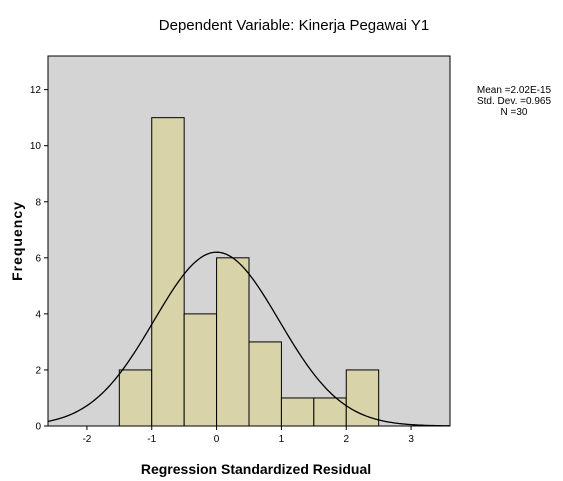  What do you see at coordinates (36, 90) in the screenshot?
I see `y-tick-label: 12` at bounding box center [36, 90].